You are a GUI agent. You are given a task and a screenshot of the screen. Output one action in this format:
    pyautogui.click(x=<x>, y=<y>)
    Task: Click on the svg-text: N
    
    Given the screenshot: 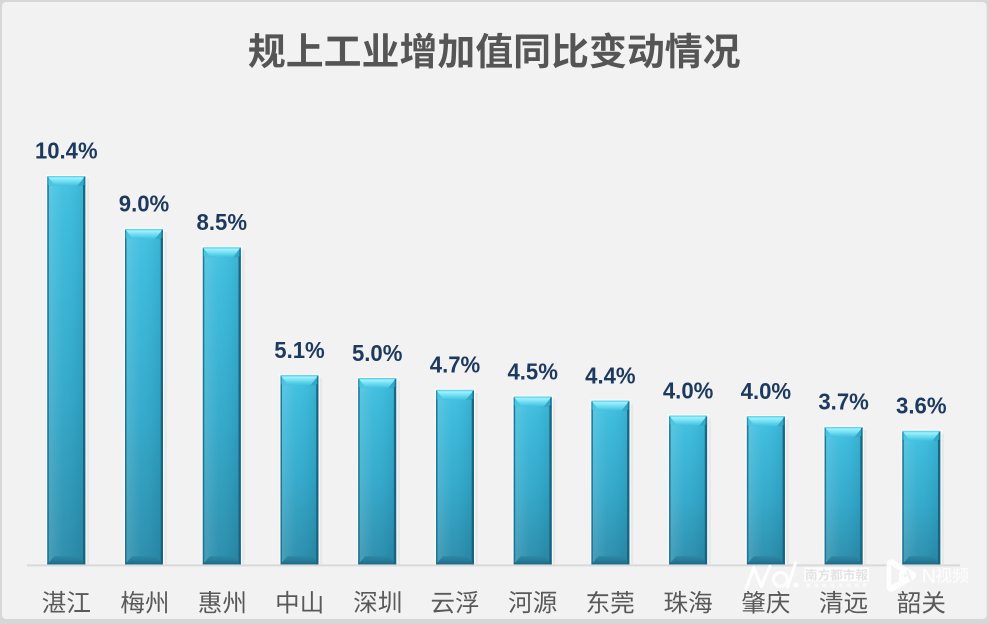 What is the action you would take?
    pyautogui.click(x=929, y=577)
    